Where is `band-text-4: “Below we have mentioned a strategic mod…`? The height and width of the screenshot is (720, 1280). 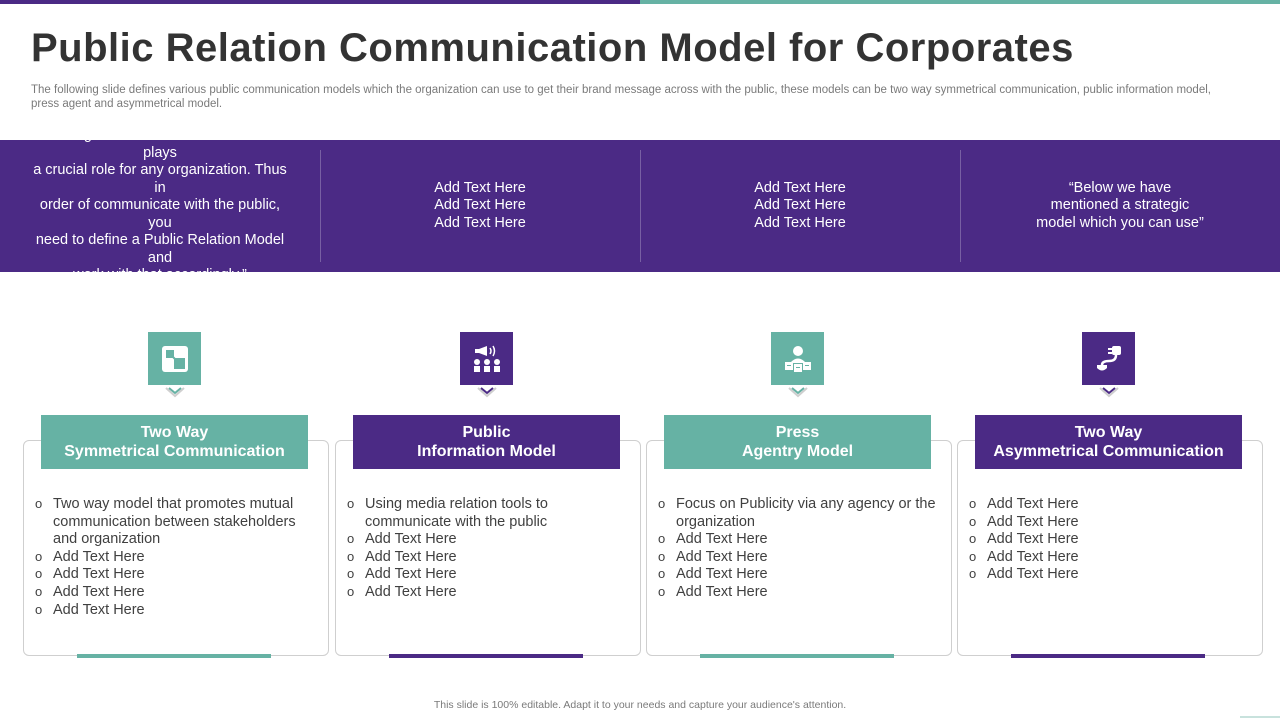
band-text-4: “Below we have mentioned a strategic mod… is located at coordinates (1120, 205).